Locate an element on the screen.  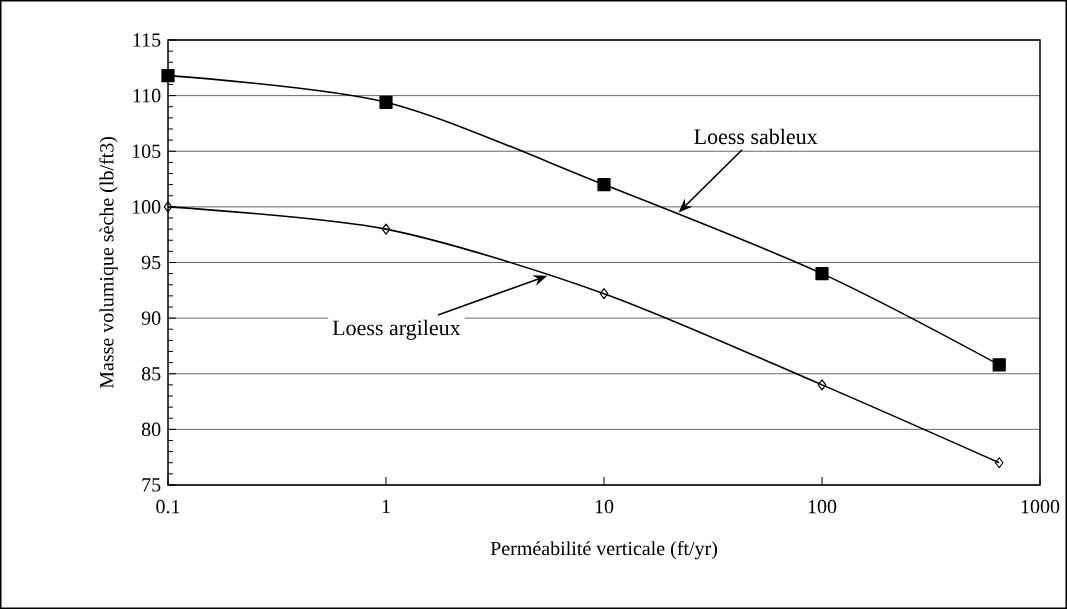
y-tick-label: 95 is located at coordinates (151, 262).